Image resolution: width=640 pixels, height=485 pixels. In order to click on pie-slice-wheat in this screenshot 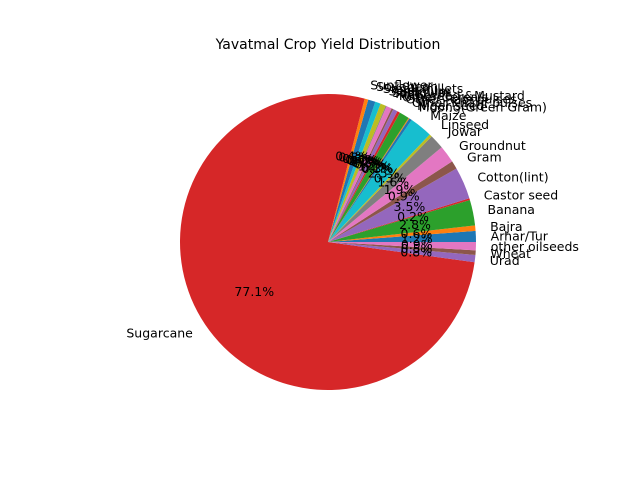, I will do `click(402, 248)`.